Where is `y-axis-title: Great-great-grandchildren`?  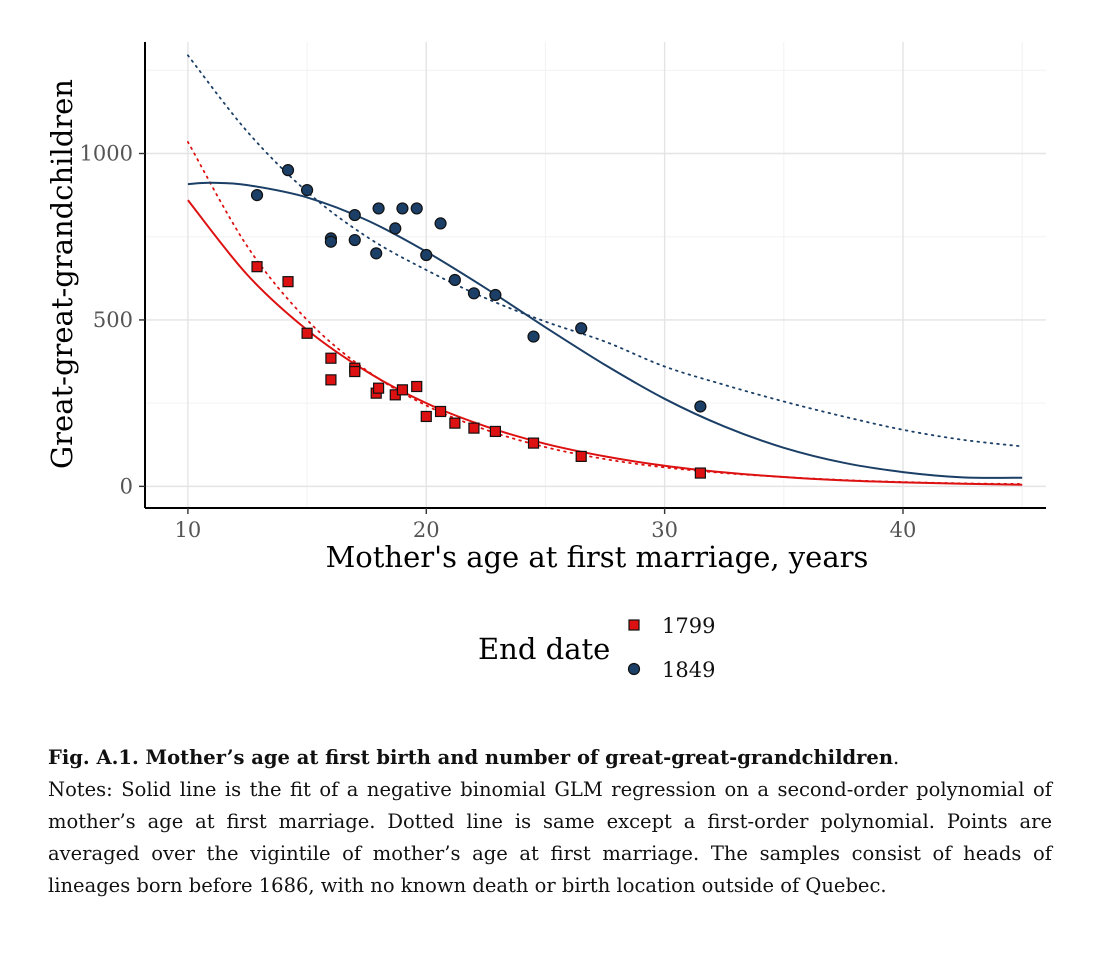
y-axis-title: Great-great-grandchildren is located at coordinates (62, 274).